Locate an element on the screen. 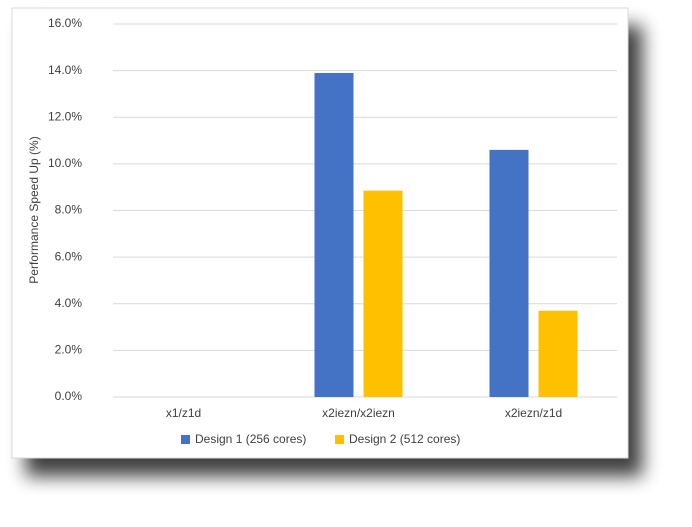  y-tick-label: 8.0% is located at coordinates (69, 210).